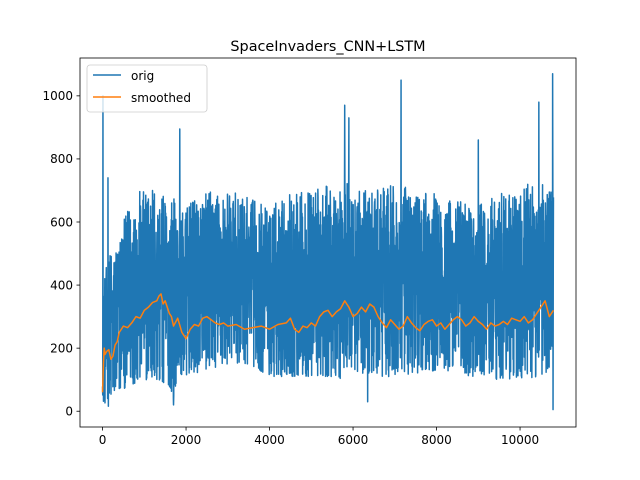 This screenshot has width=640, height=480. What do you see at coordinates (61, 285) in the screenshot?
I see `y-tick-label: 400` at bounding box center [61, 285].